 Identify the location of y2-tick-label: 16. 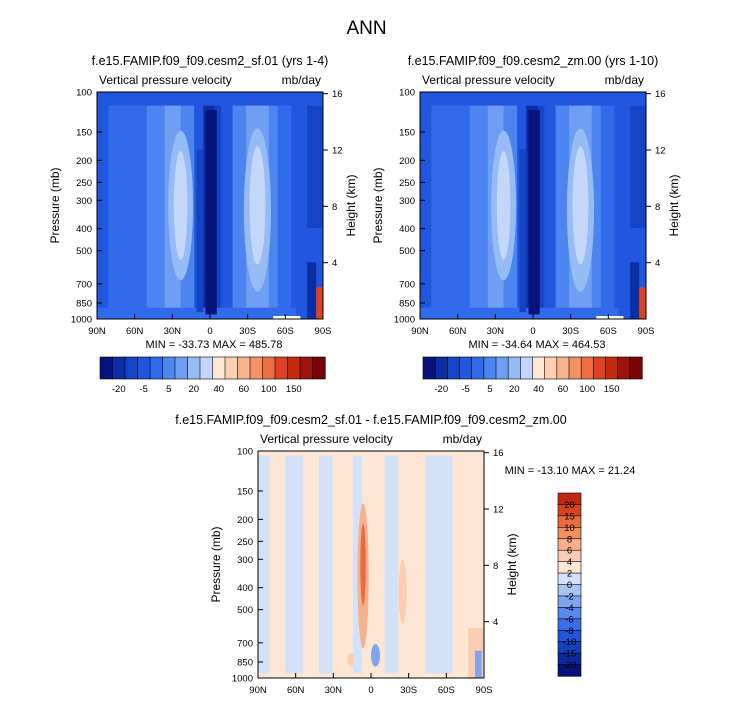
(660, 94).